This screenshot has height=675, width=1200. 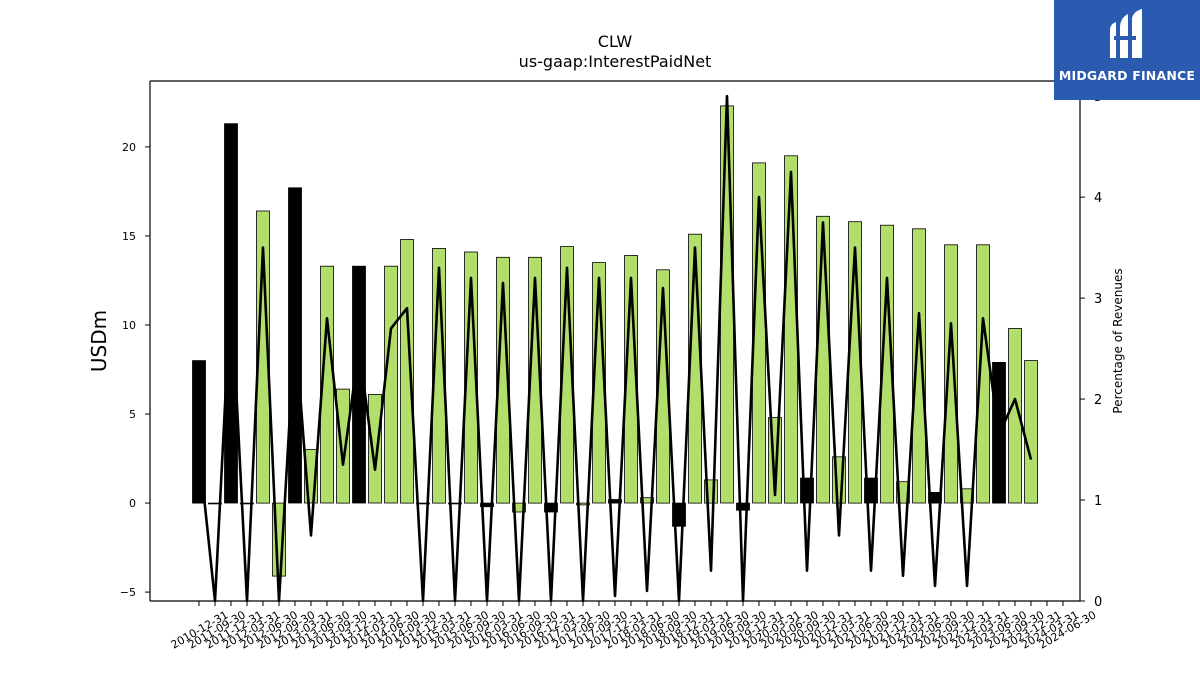 What do you see at coordinates (129, 236) in the screenshot?
I see `y-tick-label: 15` at bounding box center [129, 236].